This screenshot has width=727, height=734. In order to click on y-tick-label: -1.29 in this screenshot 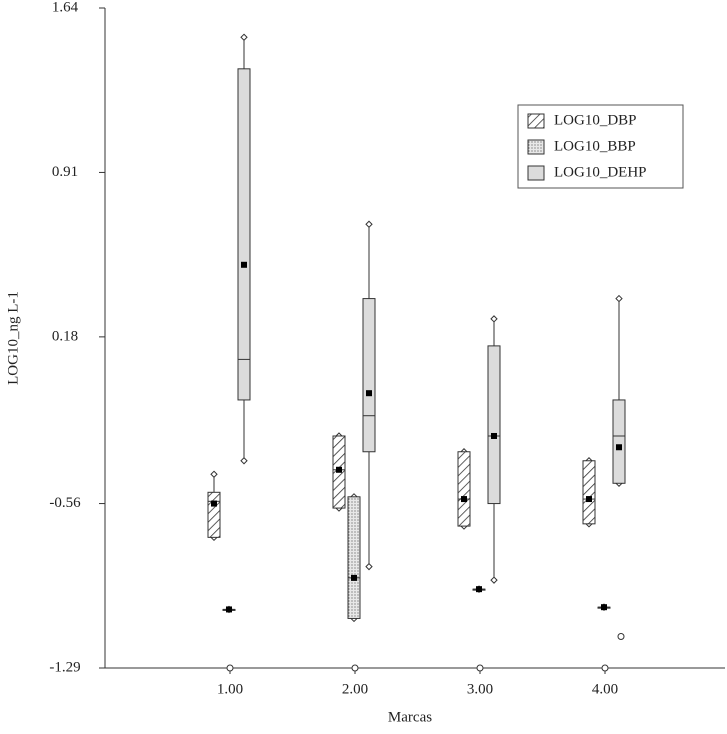, I will do `click(64, 667)`.